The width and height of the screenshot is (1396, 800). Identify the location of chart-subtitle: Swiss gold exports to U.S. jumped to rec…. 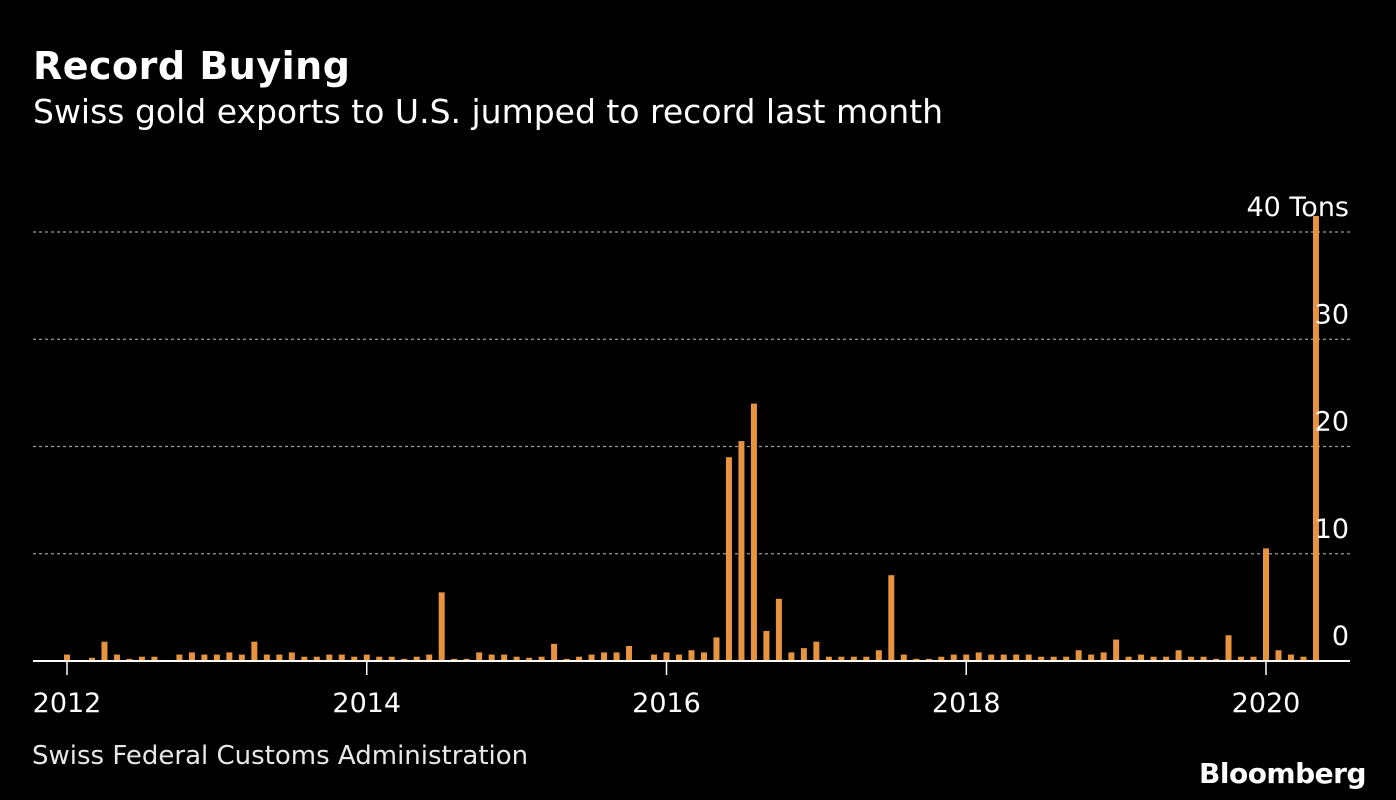
(488, 111).